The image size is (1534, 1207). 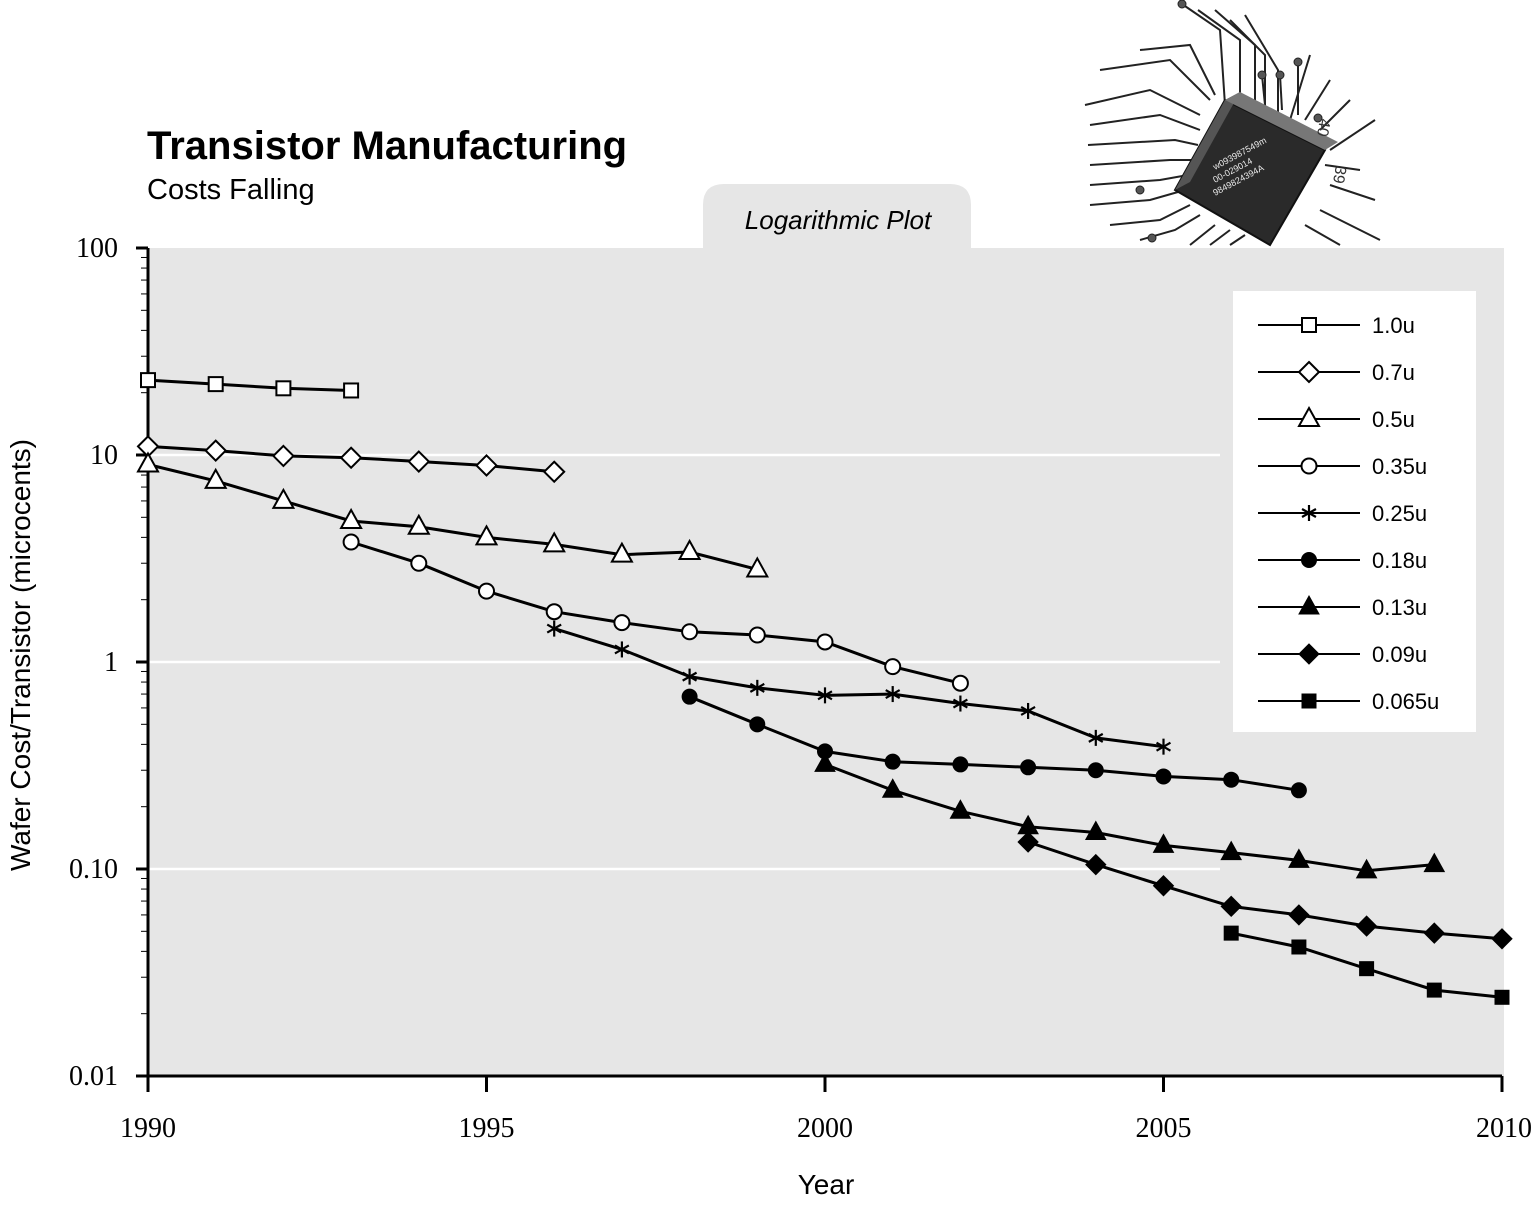 I want to click on x-tick-label: 2010, so click(x=1504, y=1128).